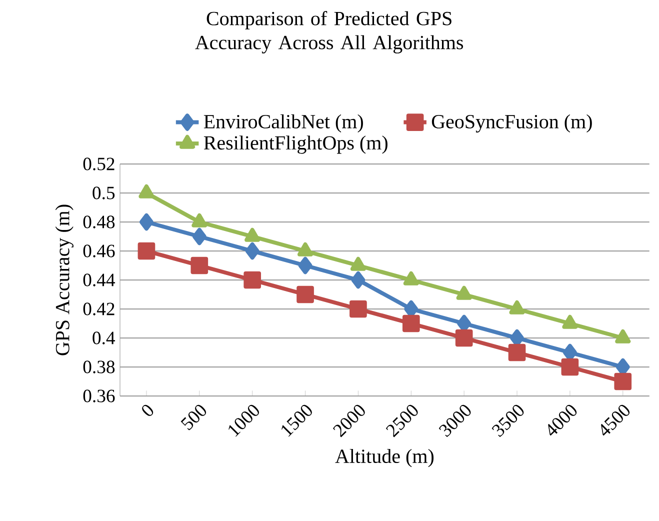 Image resolution: width=659 pixels, height=521 pixels. What do you see at coordinates (283, 123) in the screenshot?
I see `legend-label: EnviroCalibNet (m)` at bounding box center [283, 123].